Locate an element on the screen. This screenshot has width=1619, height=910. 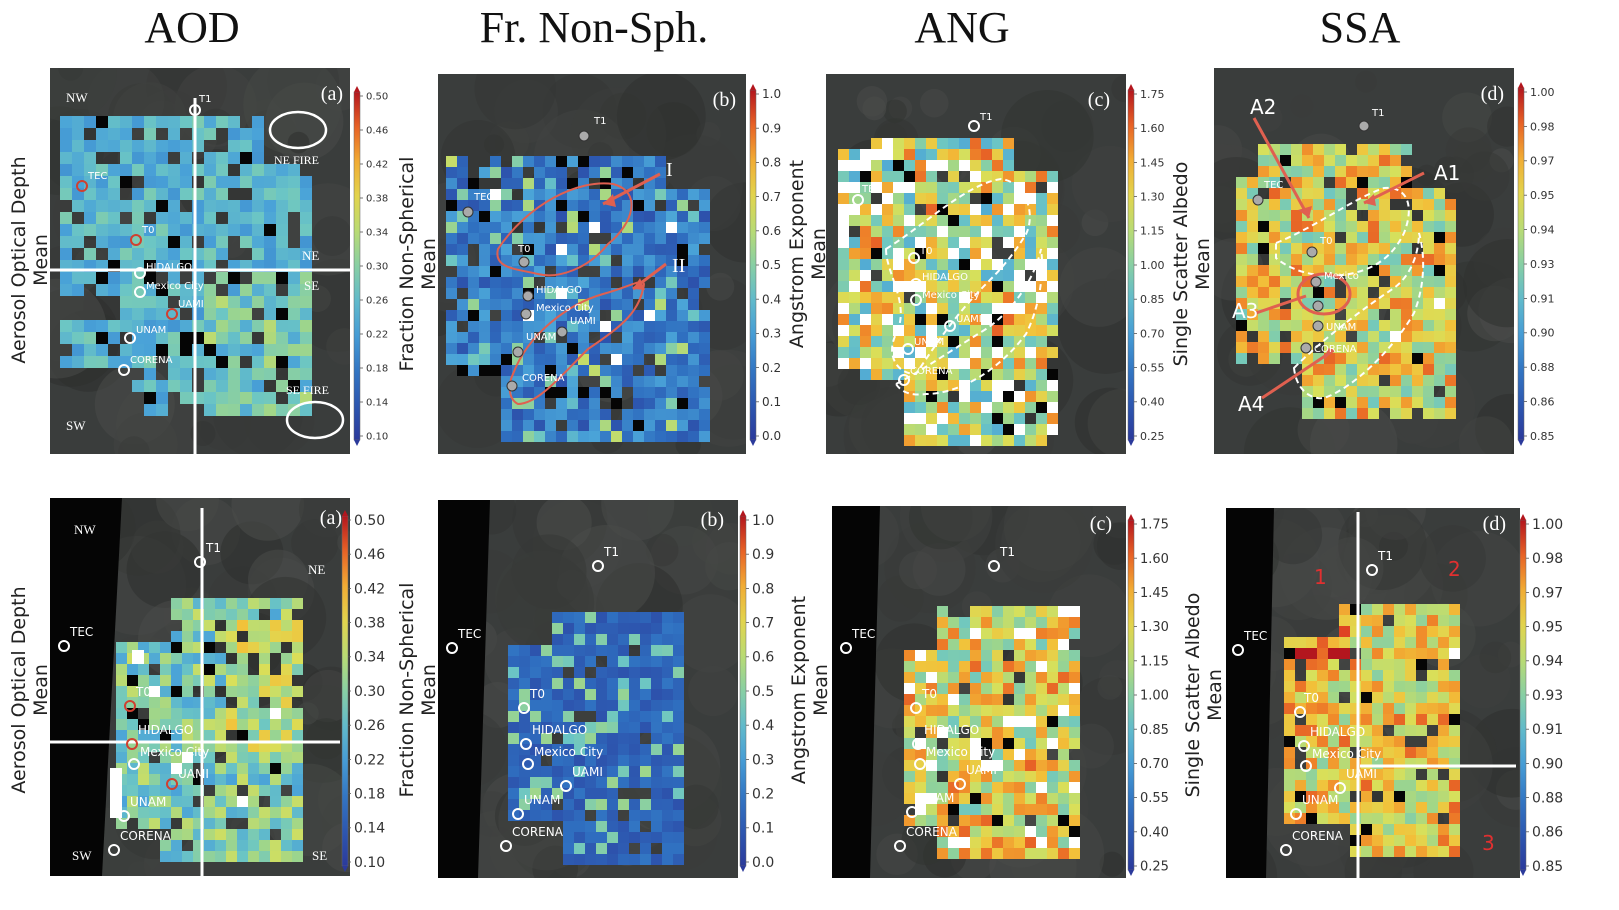
station-label: HIDALGO is located at coordinates (1337, 732).